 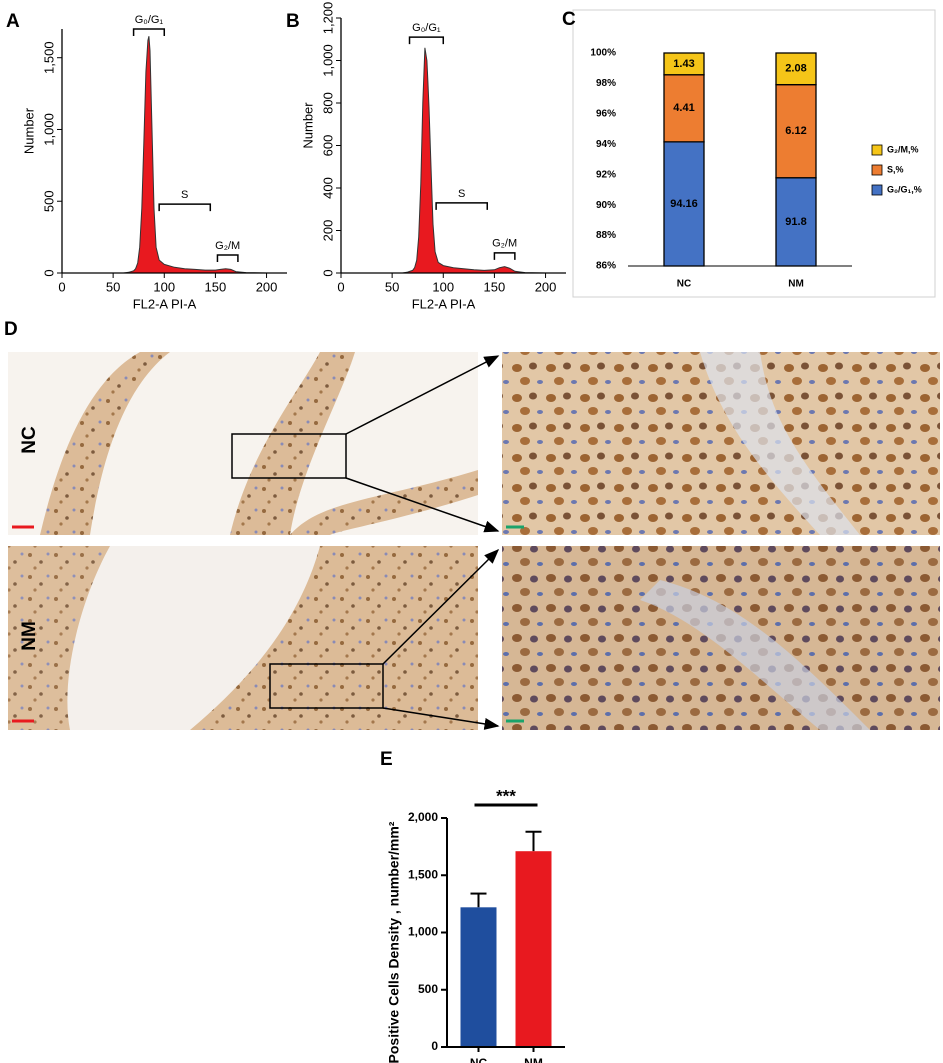 I want to click on data-label: 94.16, so click(x=684, y=204).